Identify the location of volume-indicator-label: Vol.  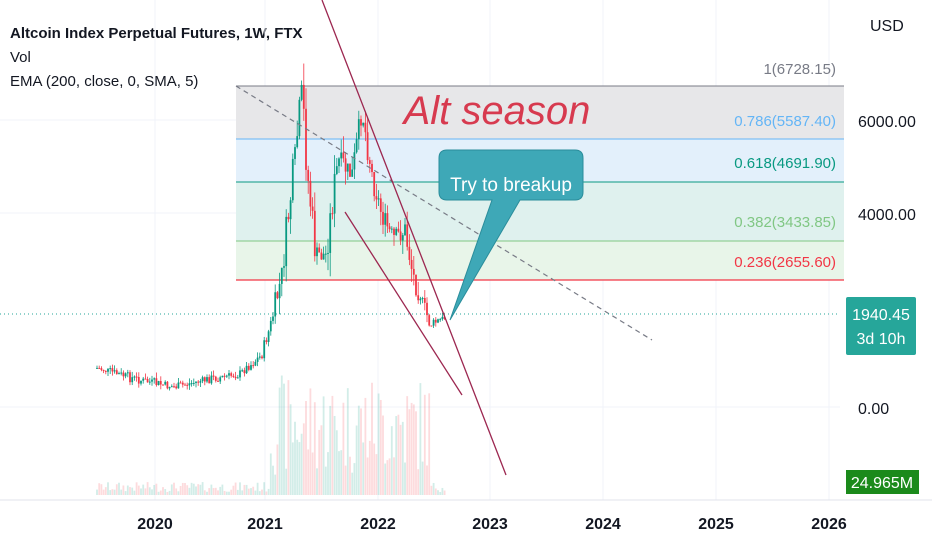
(20, 57).